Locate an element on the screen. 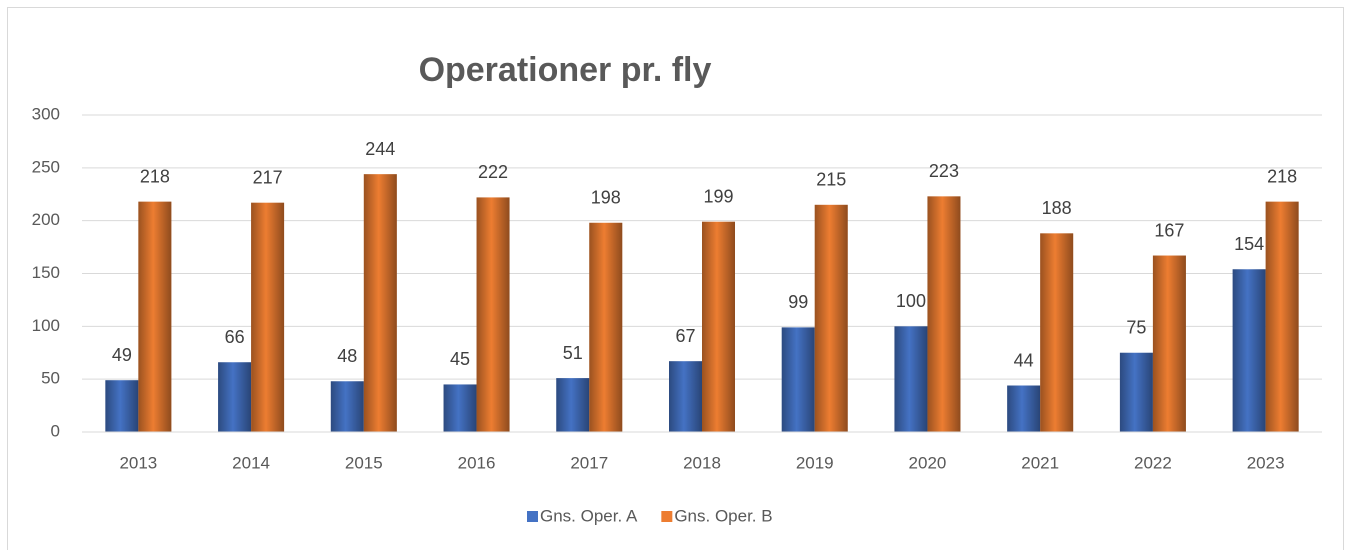 The width and height of the screenshot is (1351, 550). x-tick-label: 2022 is located at coordinates (1153, 462).